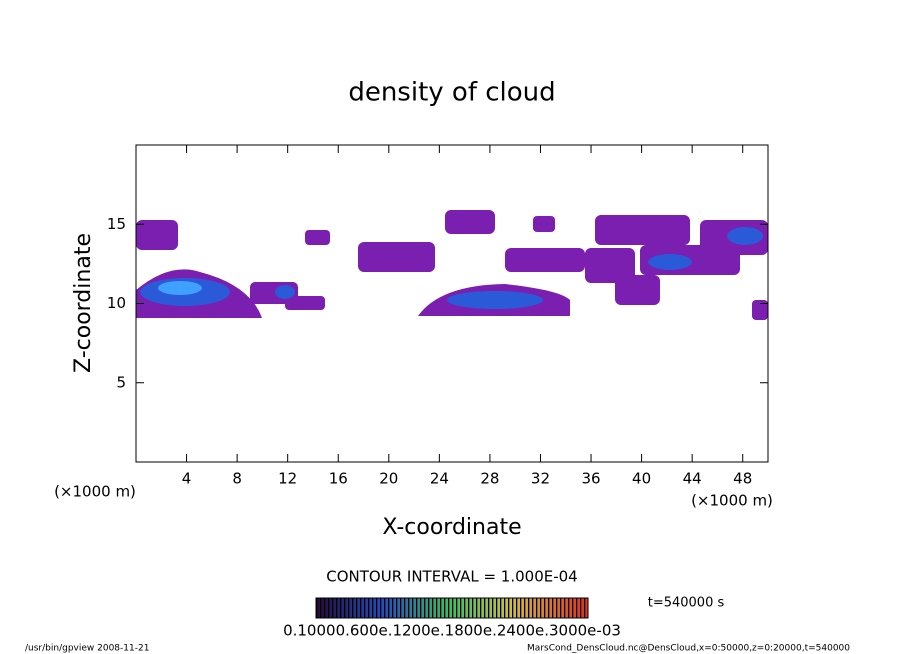  Describe the element at coordinates (83, 303) in the screenshot. I see `y-axis-label: Z-coordinate` at that location.